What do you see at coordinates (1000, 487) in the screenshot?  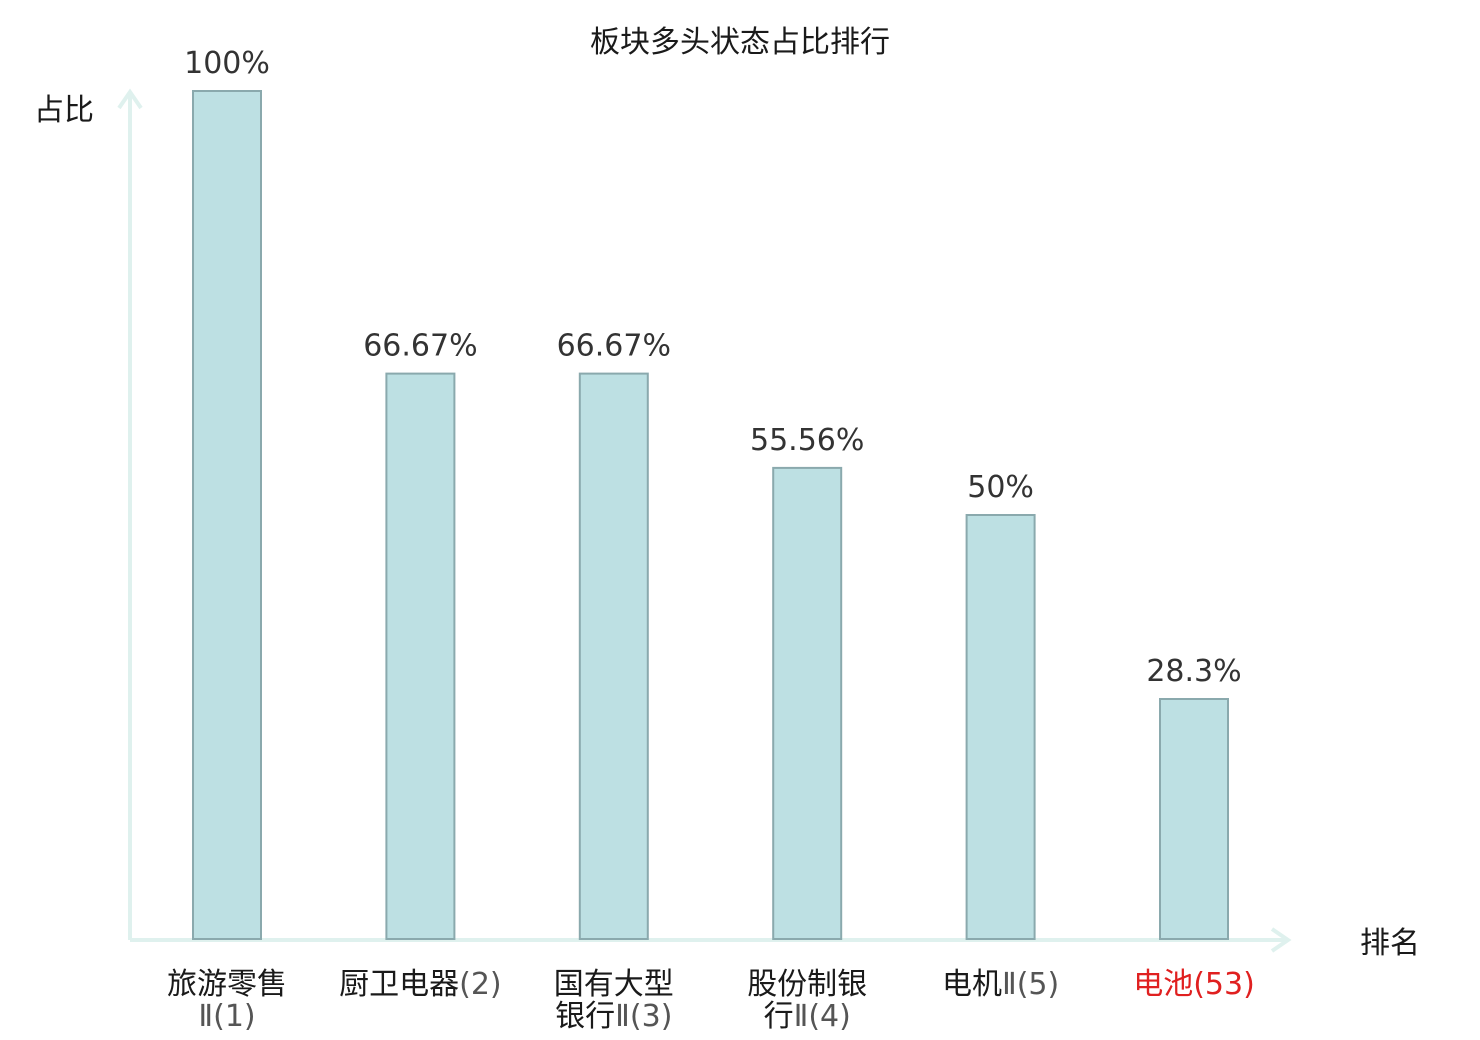 I see `bar-value-label: 50%` at bounding box center [1000, 487].